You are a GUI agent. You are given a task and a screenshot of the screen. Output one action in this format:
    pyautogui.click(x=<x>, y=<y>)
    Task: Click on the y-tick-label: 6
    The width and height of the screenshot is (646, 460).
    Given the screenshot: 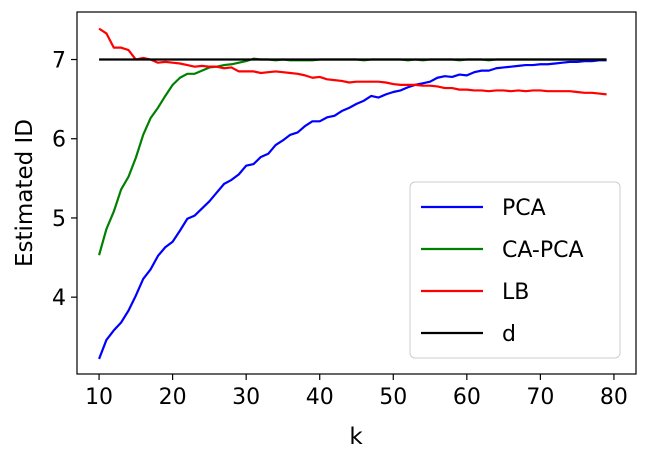 What is the action you would take?
    pyautogui.click(x=59, y=140)
    